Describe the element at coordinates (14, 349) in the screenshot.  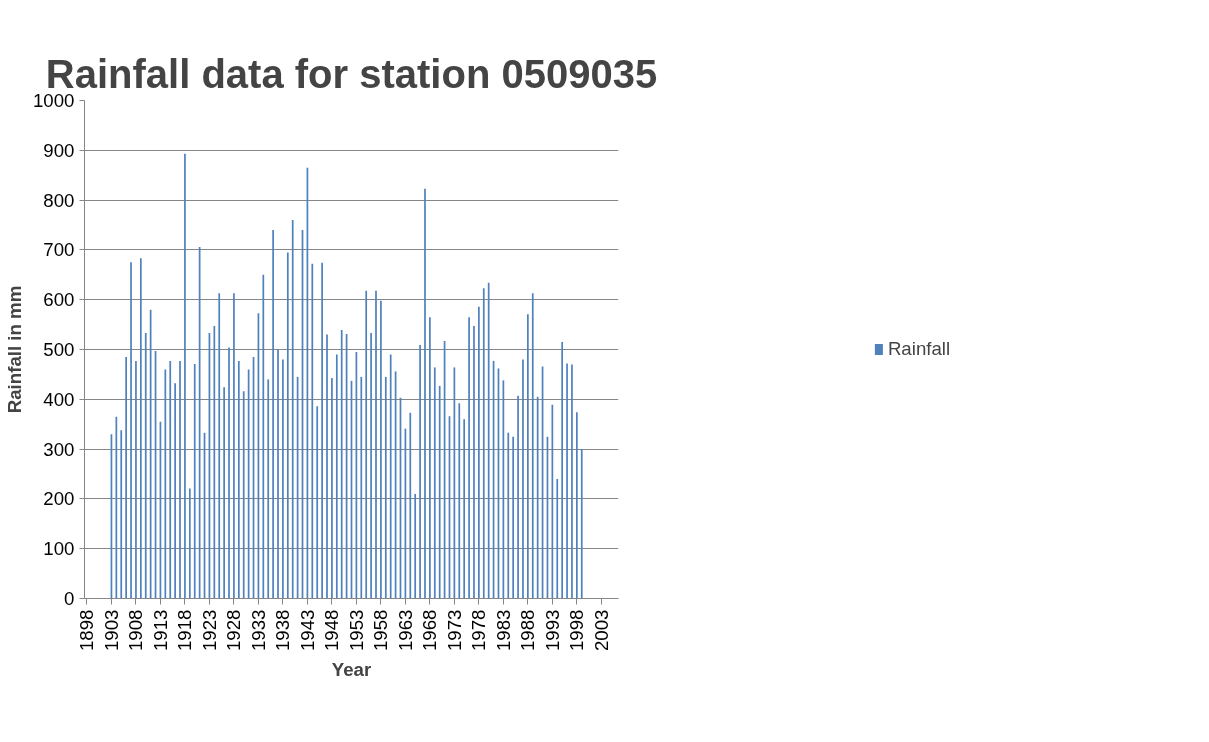
I see `y-axis-title: Rainfall in mm` at that location.